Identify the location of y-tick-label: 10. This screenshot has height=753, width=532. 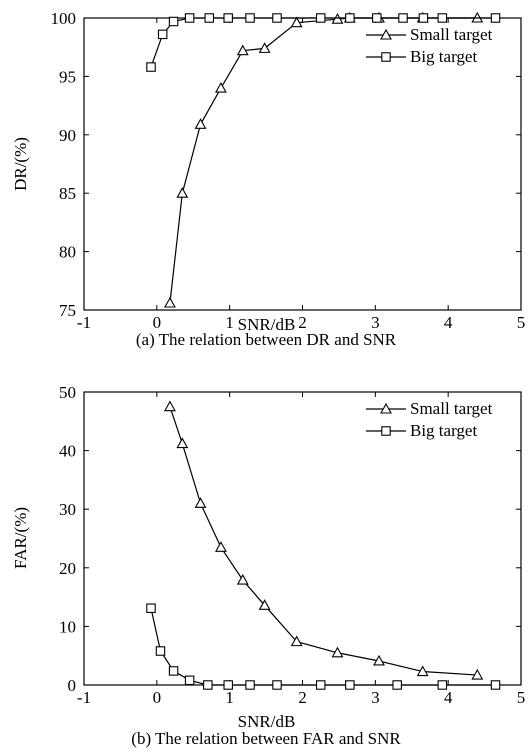
(67, 626).